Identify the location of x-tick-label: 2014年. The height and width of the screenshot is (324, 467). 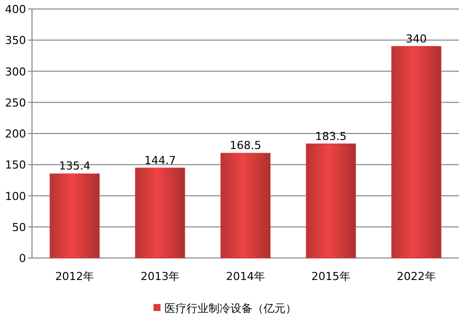
(245, 276).